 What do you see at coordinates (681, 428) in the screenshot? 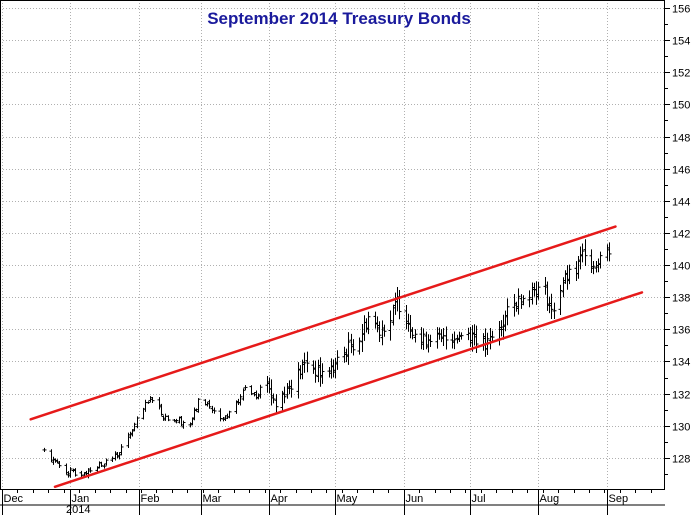
I see `y-tick-label: 130` at bounding box center [681, 428].